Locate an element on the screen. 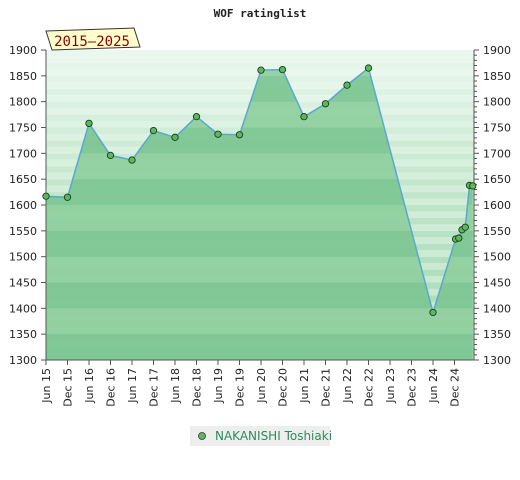  x-tick-label: Dec 15 is located at coordinates (68, 387).